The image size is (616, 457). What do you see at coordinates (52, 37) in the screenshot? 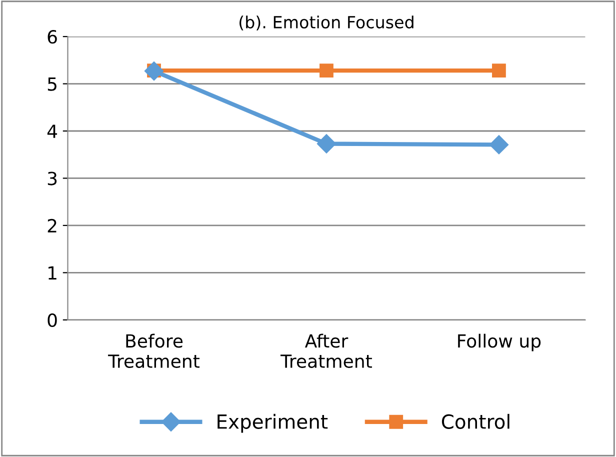
I see `y-tick-label: 6` at bounding box center [52, 37].